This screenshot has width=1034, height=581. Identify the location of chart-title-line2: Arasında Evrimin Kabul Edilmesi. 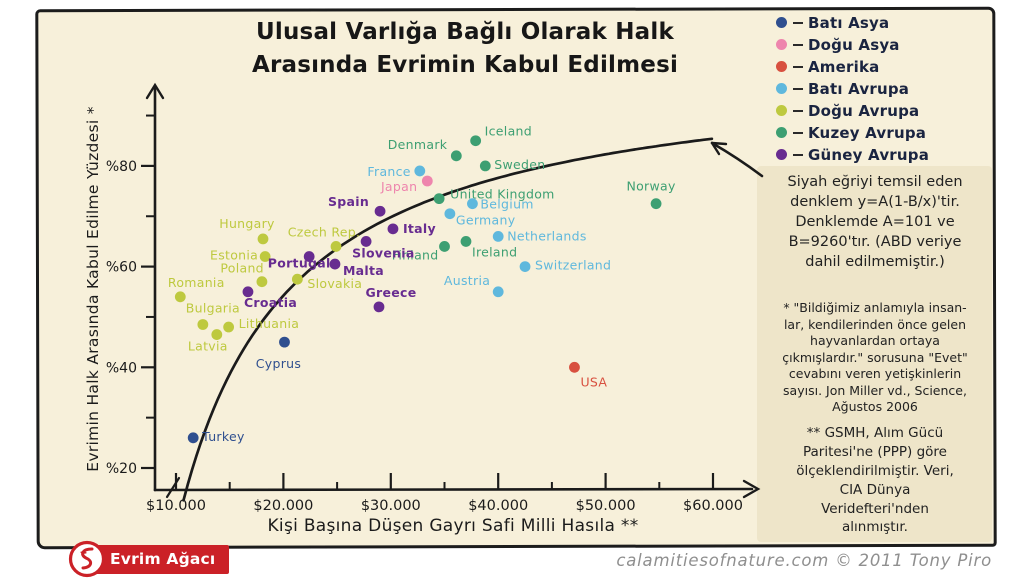
(465, 65).